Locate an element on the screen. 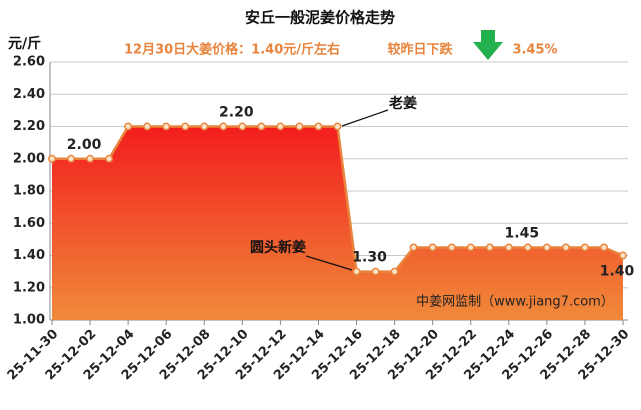 The height and width of the screenshot is (410, 641). chart-title: 安丘一般泥姜价格走势 is located at coordinates (320, 18).